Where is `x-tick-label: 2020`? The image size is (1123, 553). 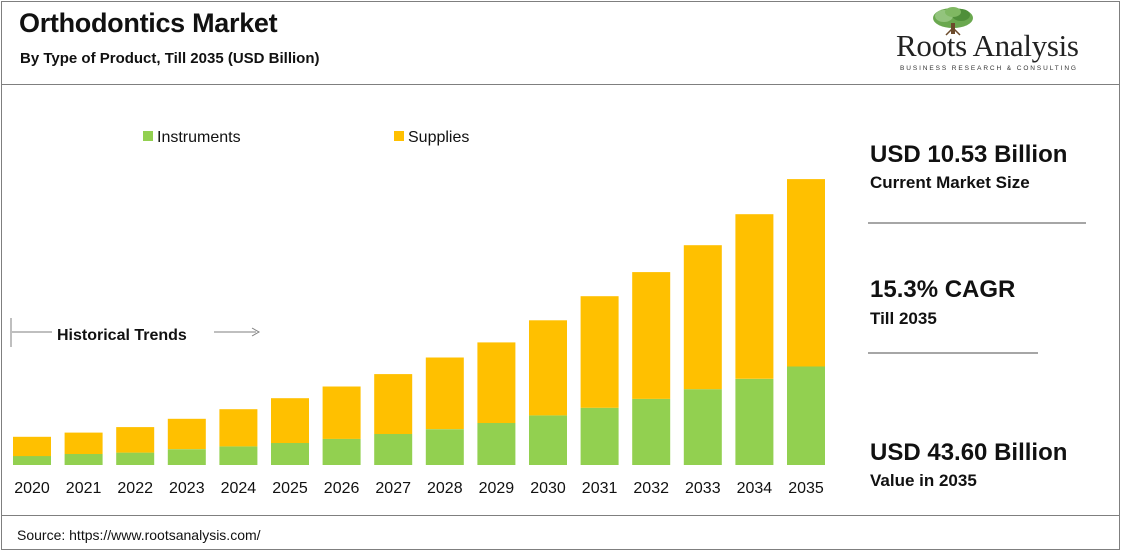
x-tick-label: 2020 is located at coordinates (32, 488).